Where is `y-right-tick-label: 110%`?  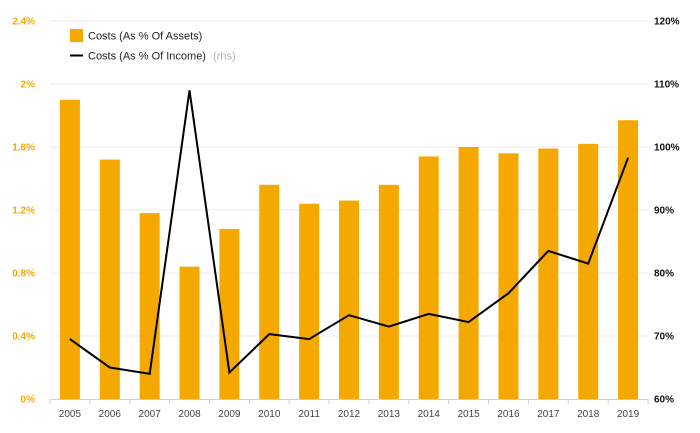
y-right-tick-label: 110% is located at coordinates (666, 85).